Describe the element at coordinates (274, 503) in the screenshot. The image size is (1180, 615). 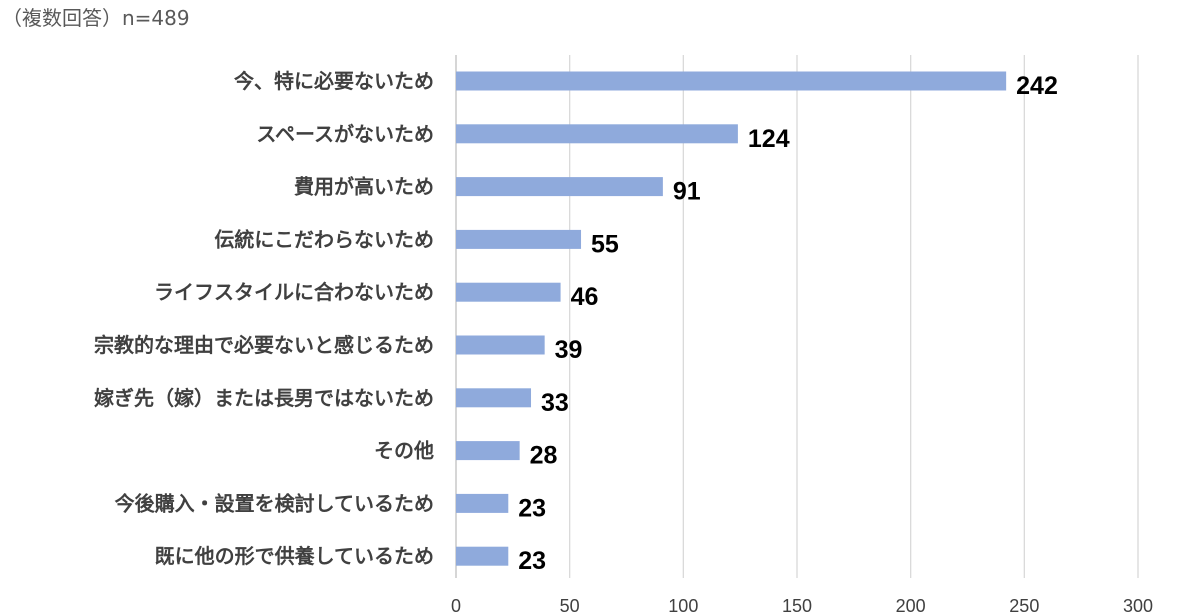
I see `category-label: 今後購入・設置を検討しているため` at that location.